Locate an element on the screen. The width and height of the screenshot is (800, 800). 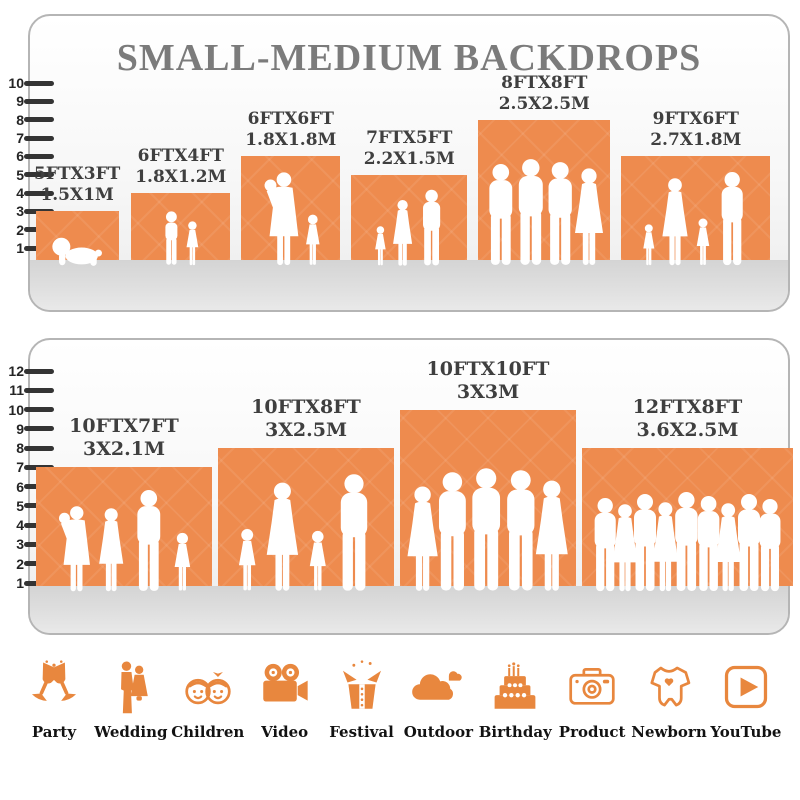
category-label: Party is located at coordinates (54, 732).